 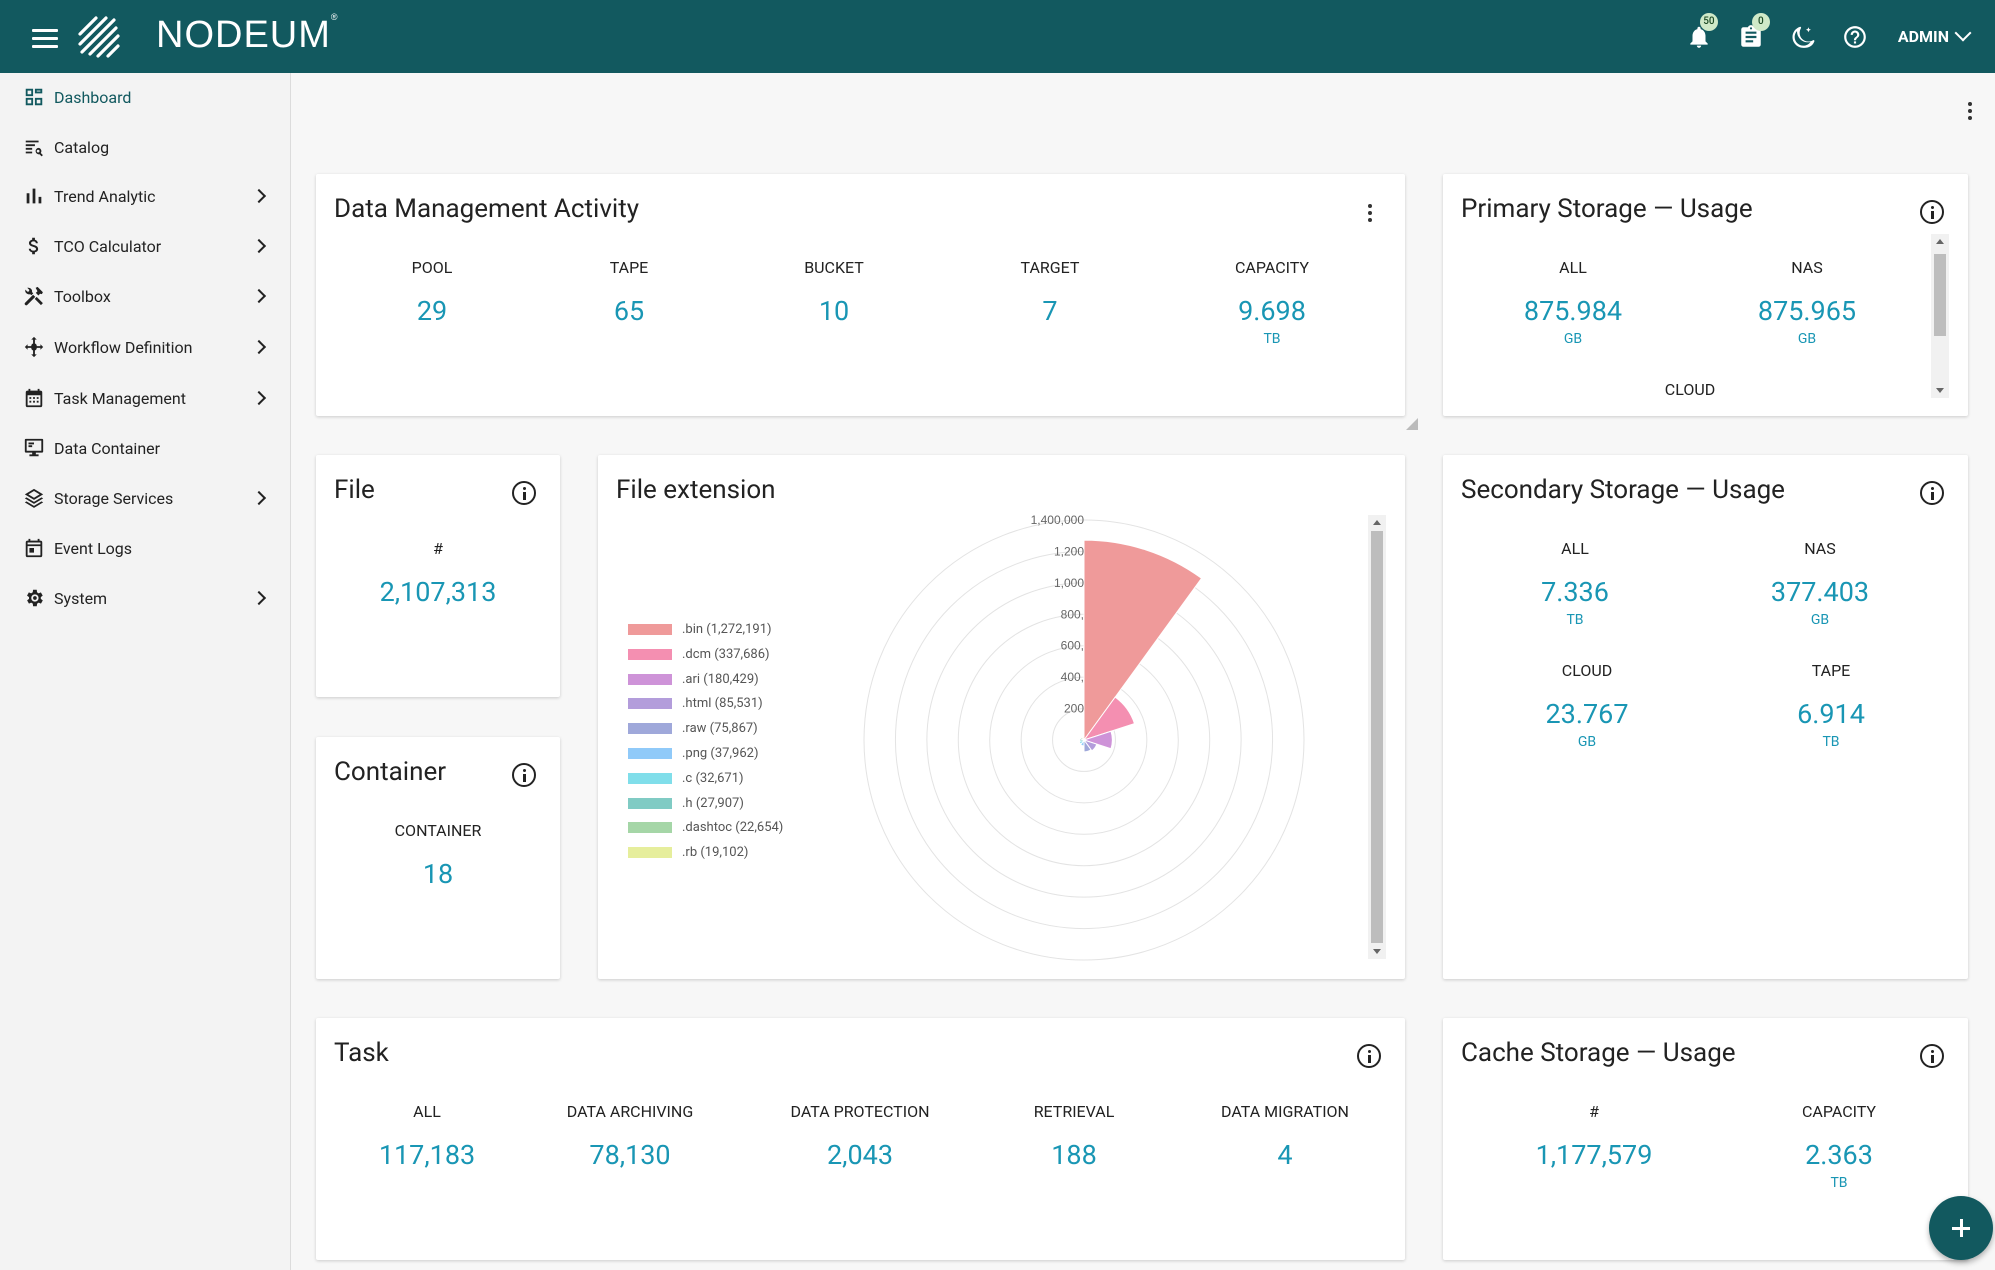 What do you see at coordinates (1069, 583) in the screenshot?
I see `radial-tick-label: 1,000` at bounding box center [1069, 583].